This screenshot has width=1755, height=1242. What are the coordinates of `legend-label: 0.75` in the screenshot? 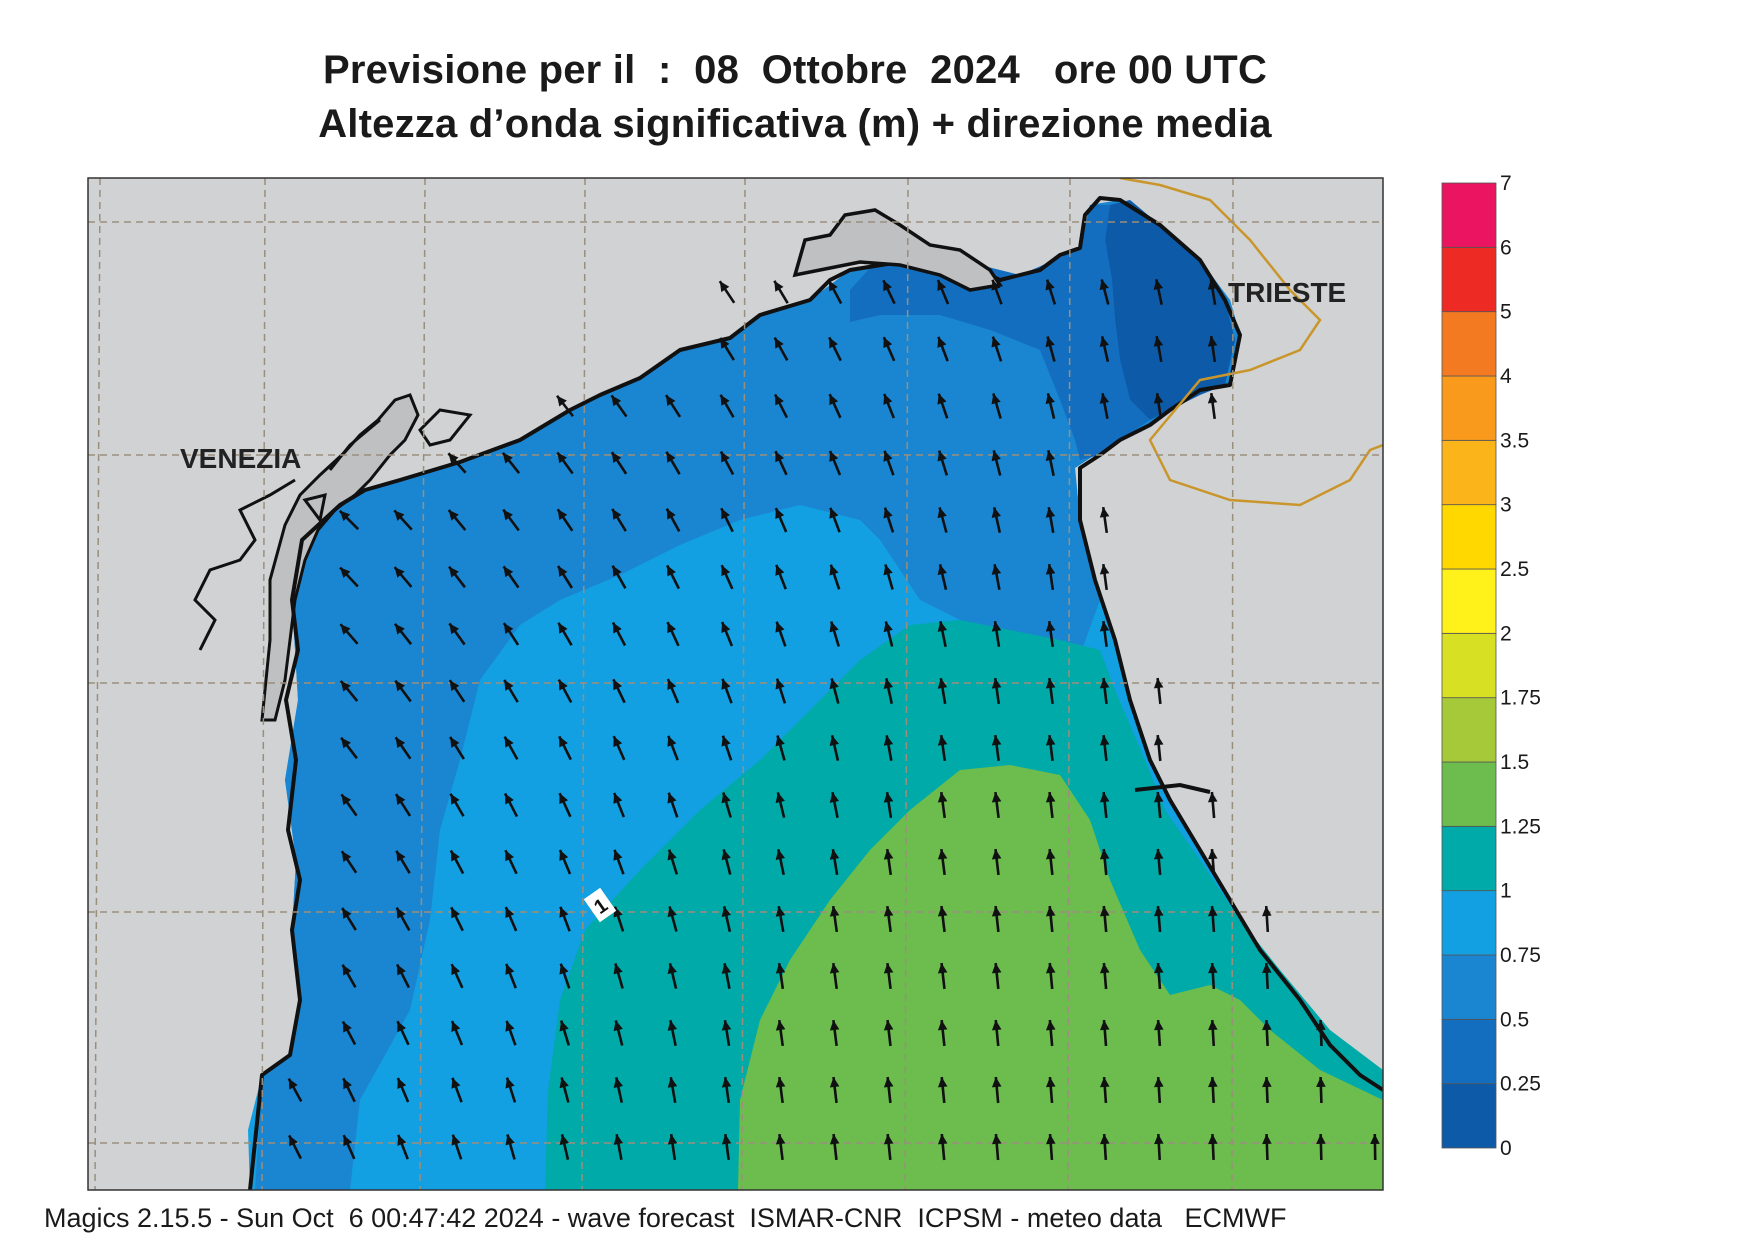 It's located at (1520, 955).